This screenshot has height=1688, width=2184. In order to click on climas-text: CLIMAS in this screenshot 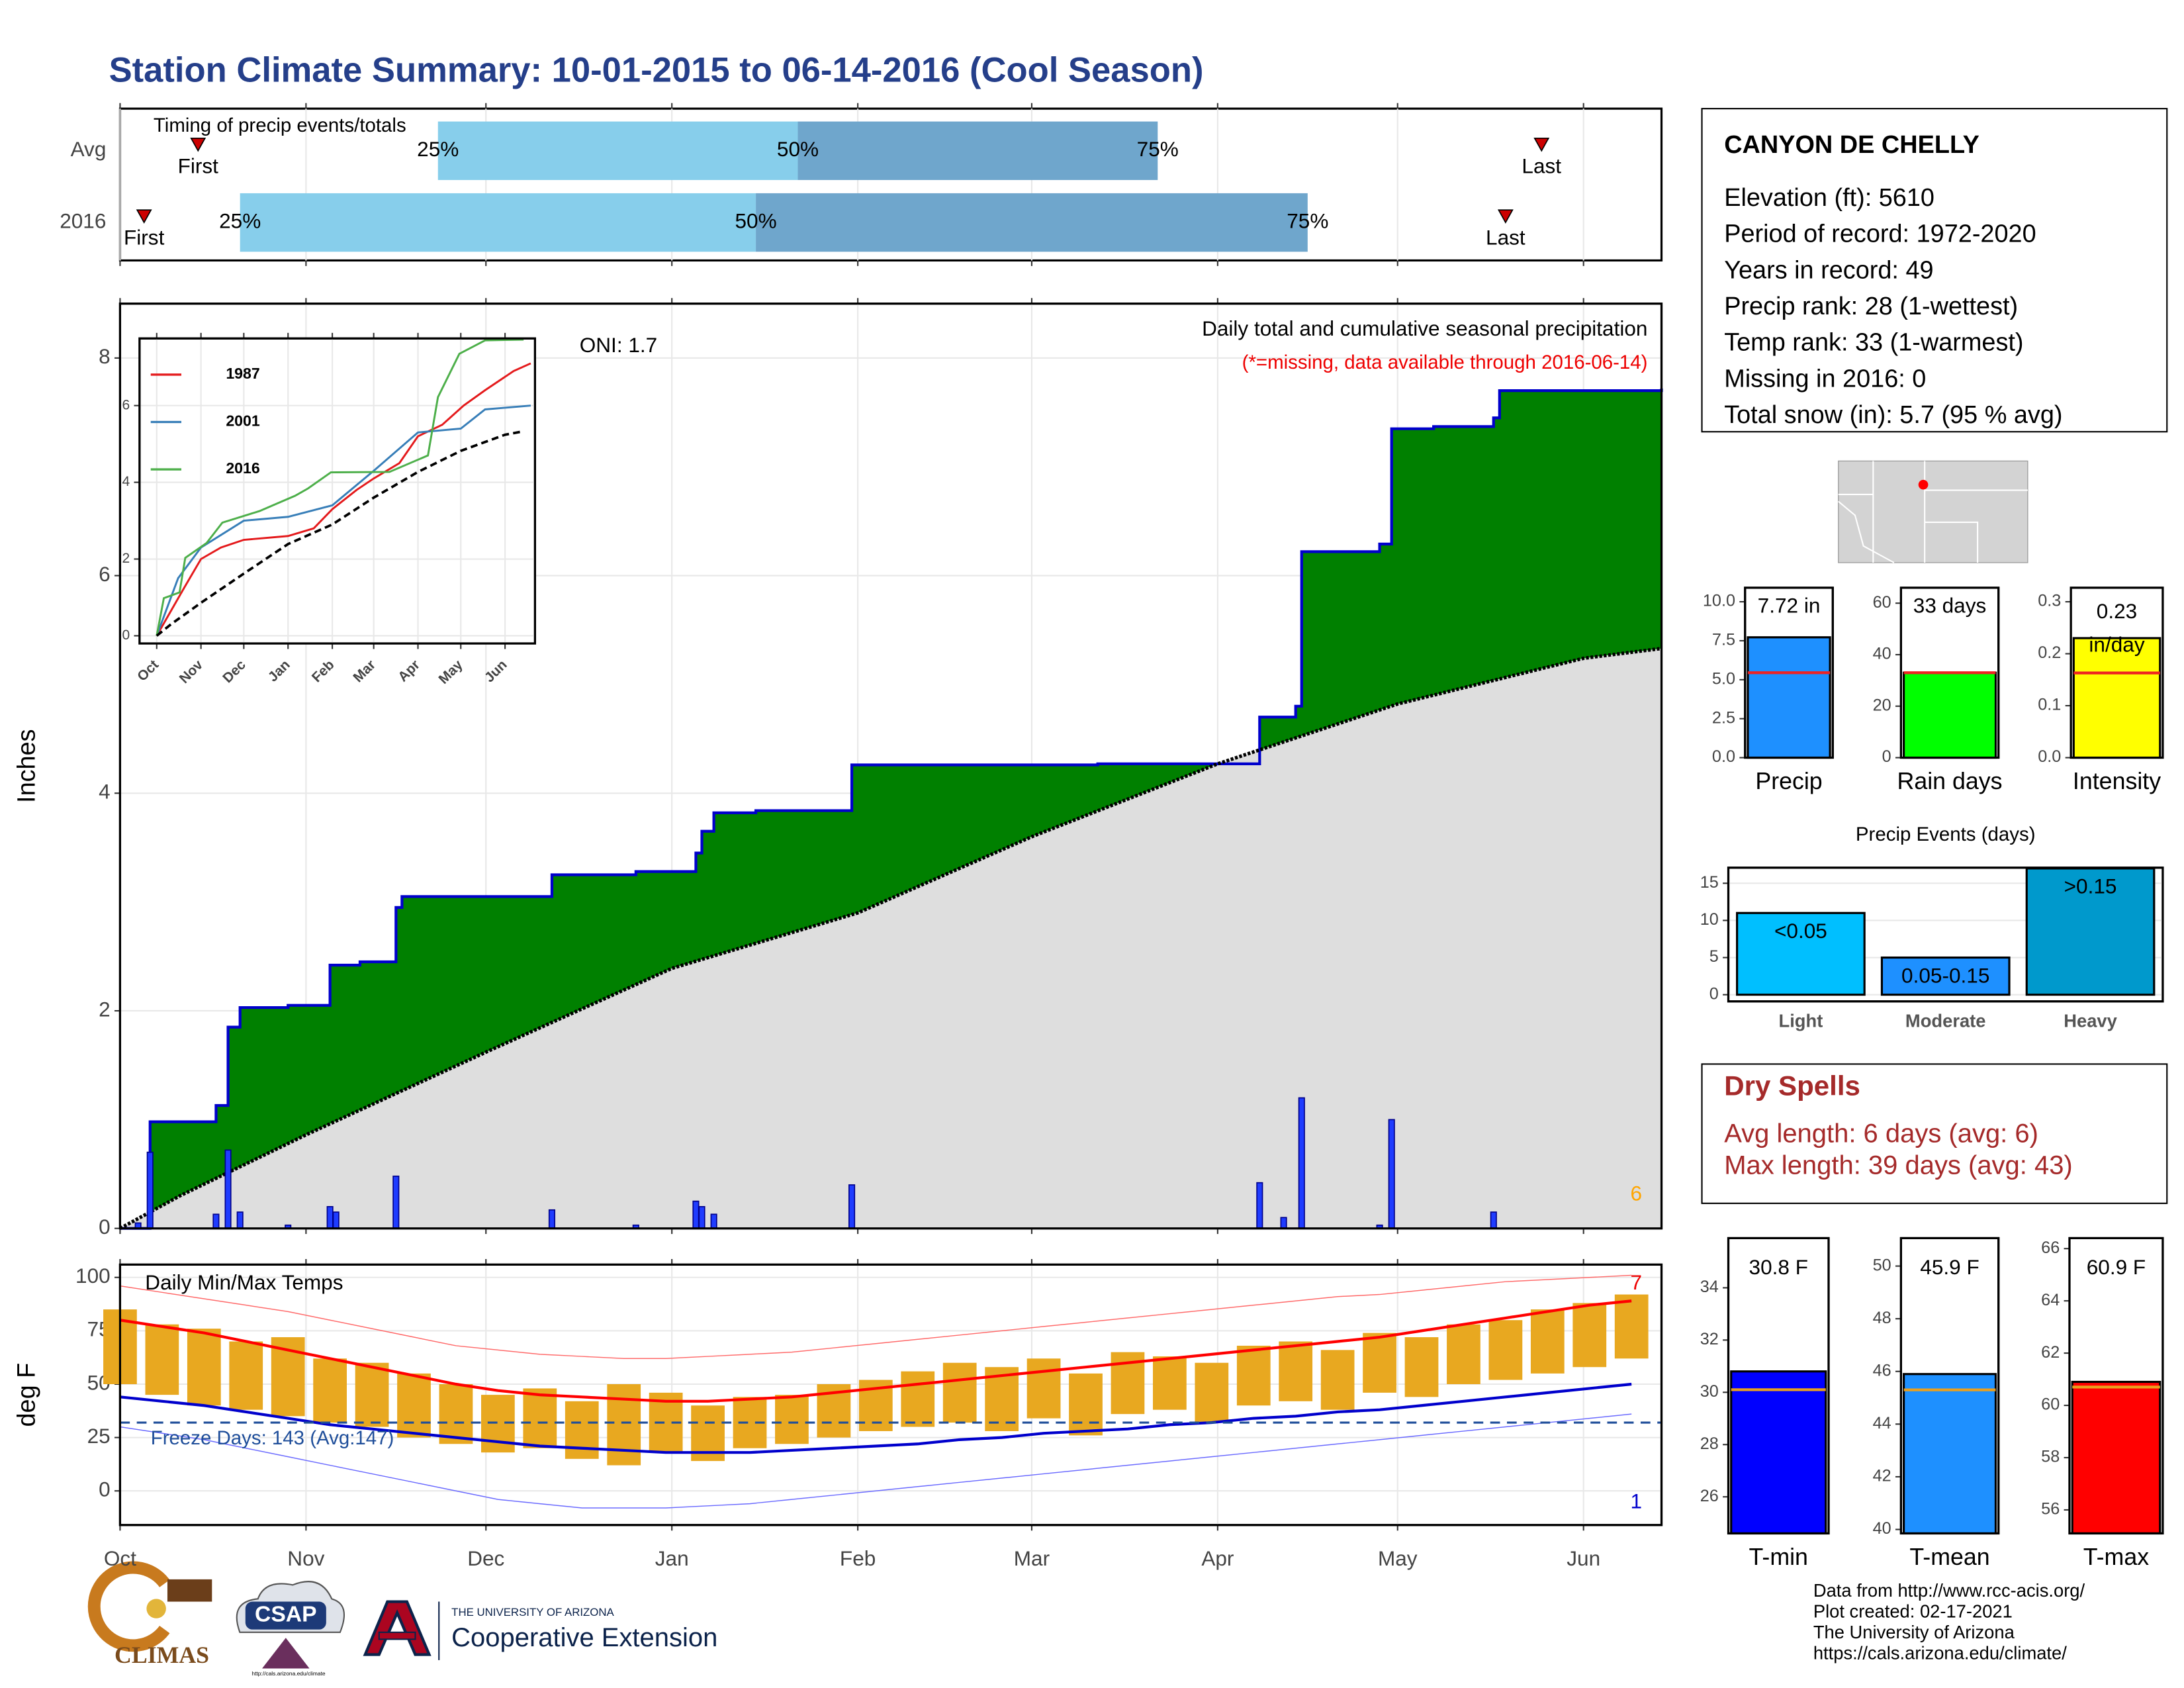, I will do `click(161, 1655)`.